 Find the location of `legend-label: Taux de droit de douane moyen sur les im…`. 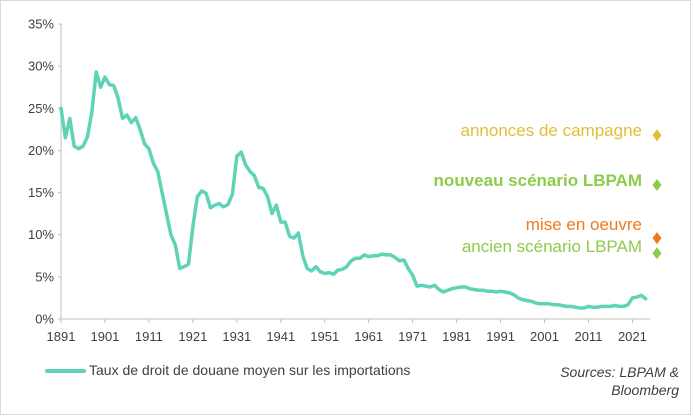

legend-label: Taux de droit de douane moyen sur les im… is located at coordinates (249, 370).